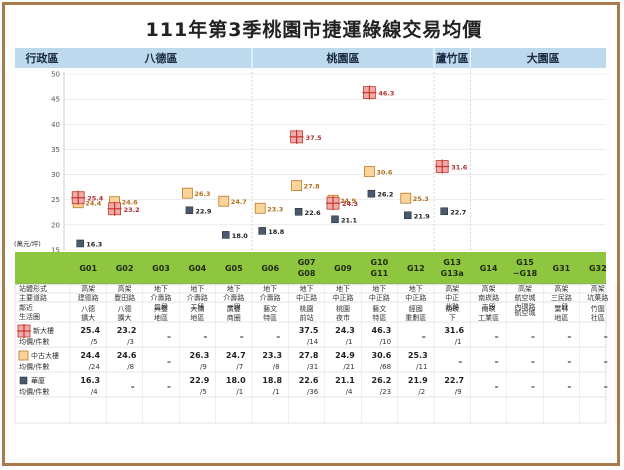  I want to click on mid-label: 30.6, so click(384, 173).